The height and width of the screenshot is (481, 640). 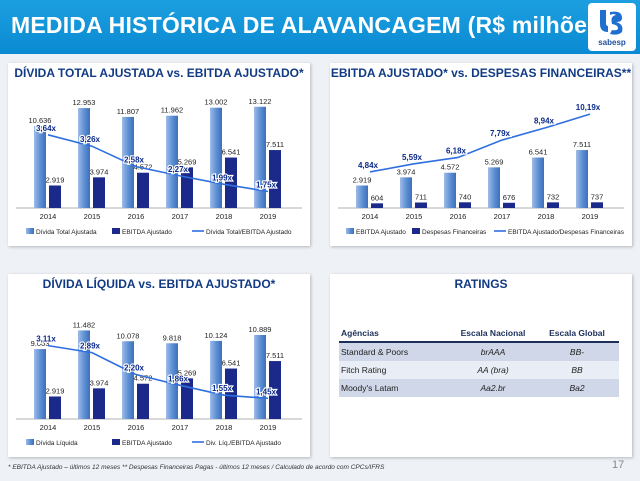 What do you see at coordinates (172, 110) in the screenshot?
I see `bar-label: 11.962` at bounding box center [172, 110].